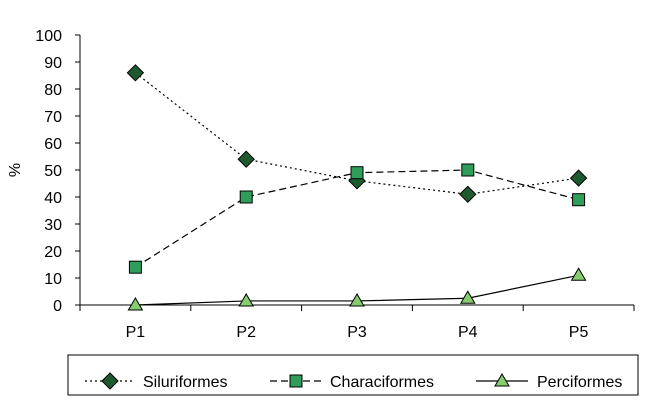 Image resolution: width=648 pixels, height=403 pixels. What do you see at coordinates (357, 299) in the screenshot?
I see `perciformes-point-p3` at bounding box center [357, 299].